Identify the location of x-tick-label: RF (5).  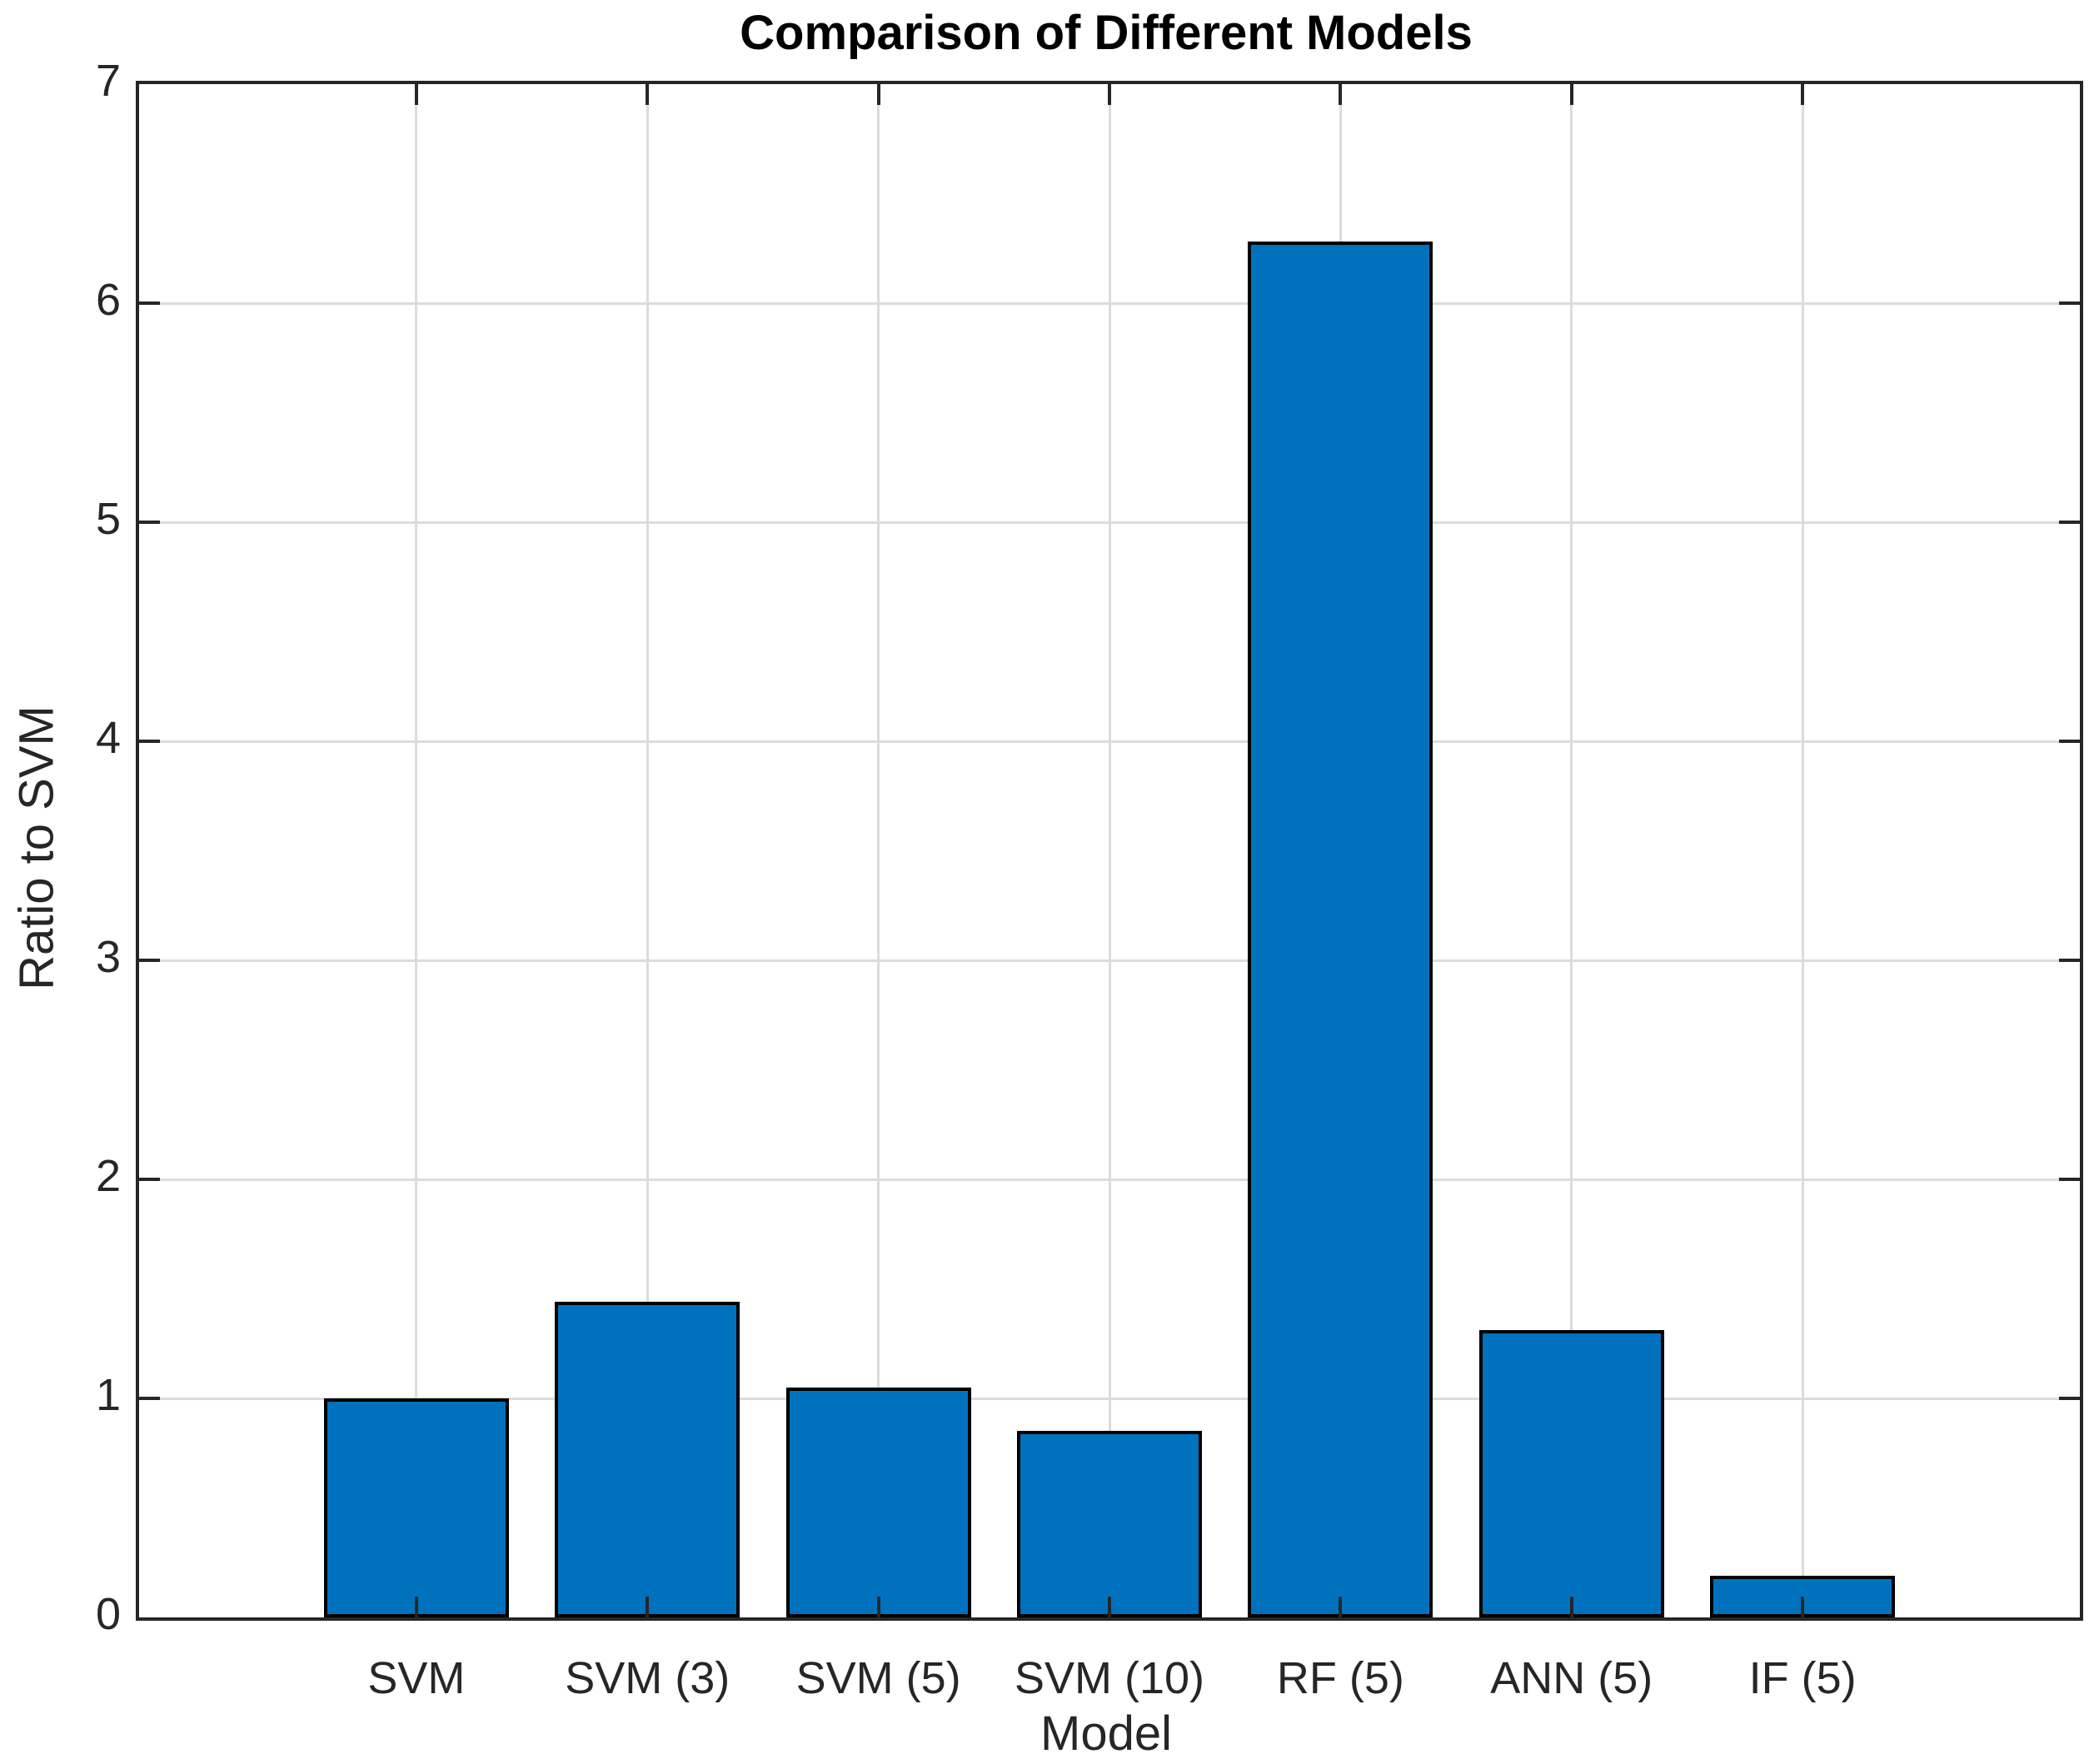
(1340, 1678).